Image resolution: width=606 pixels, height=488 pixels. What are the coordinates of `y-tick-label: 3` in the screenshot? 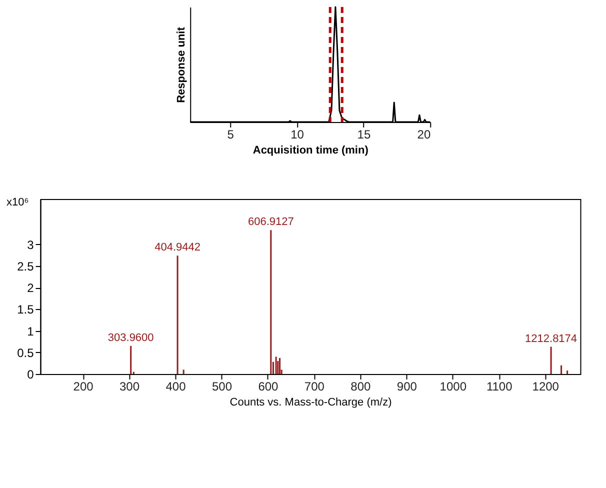 It's located at (30, 245).